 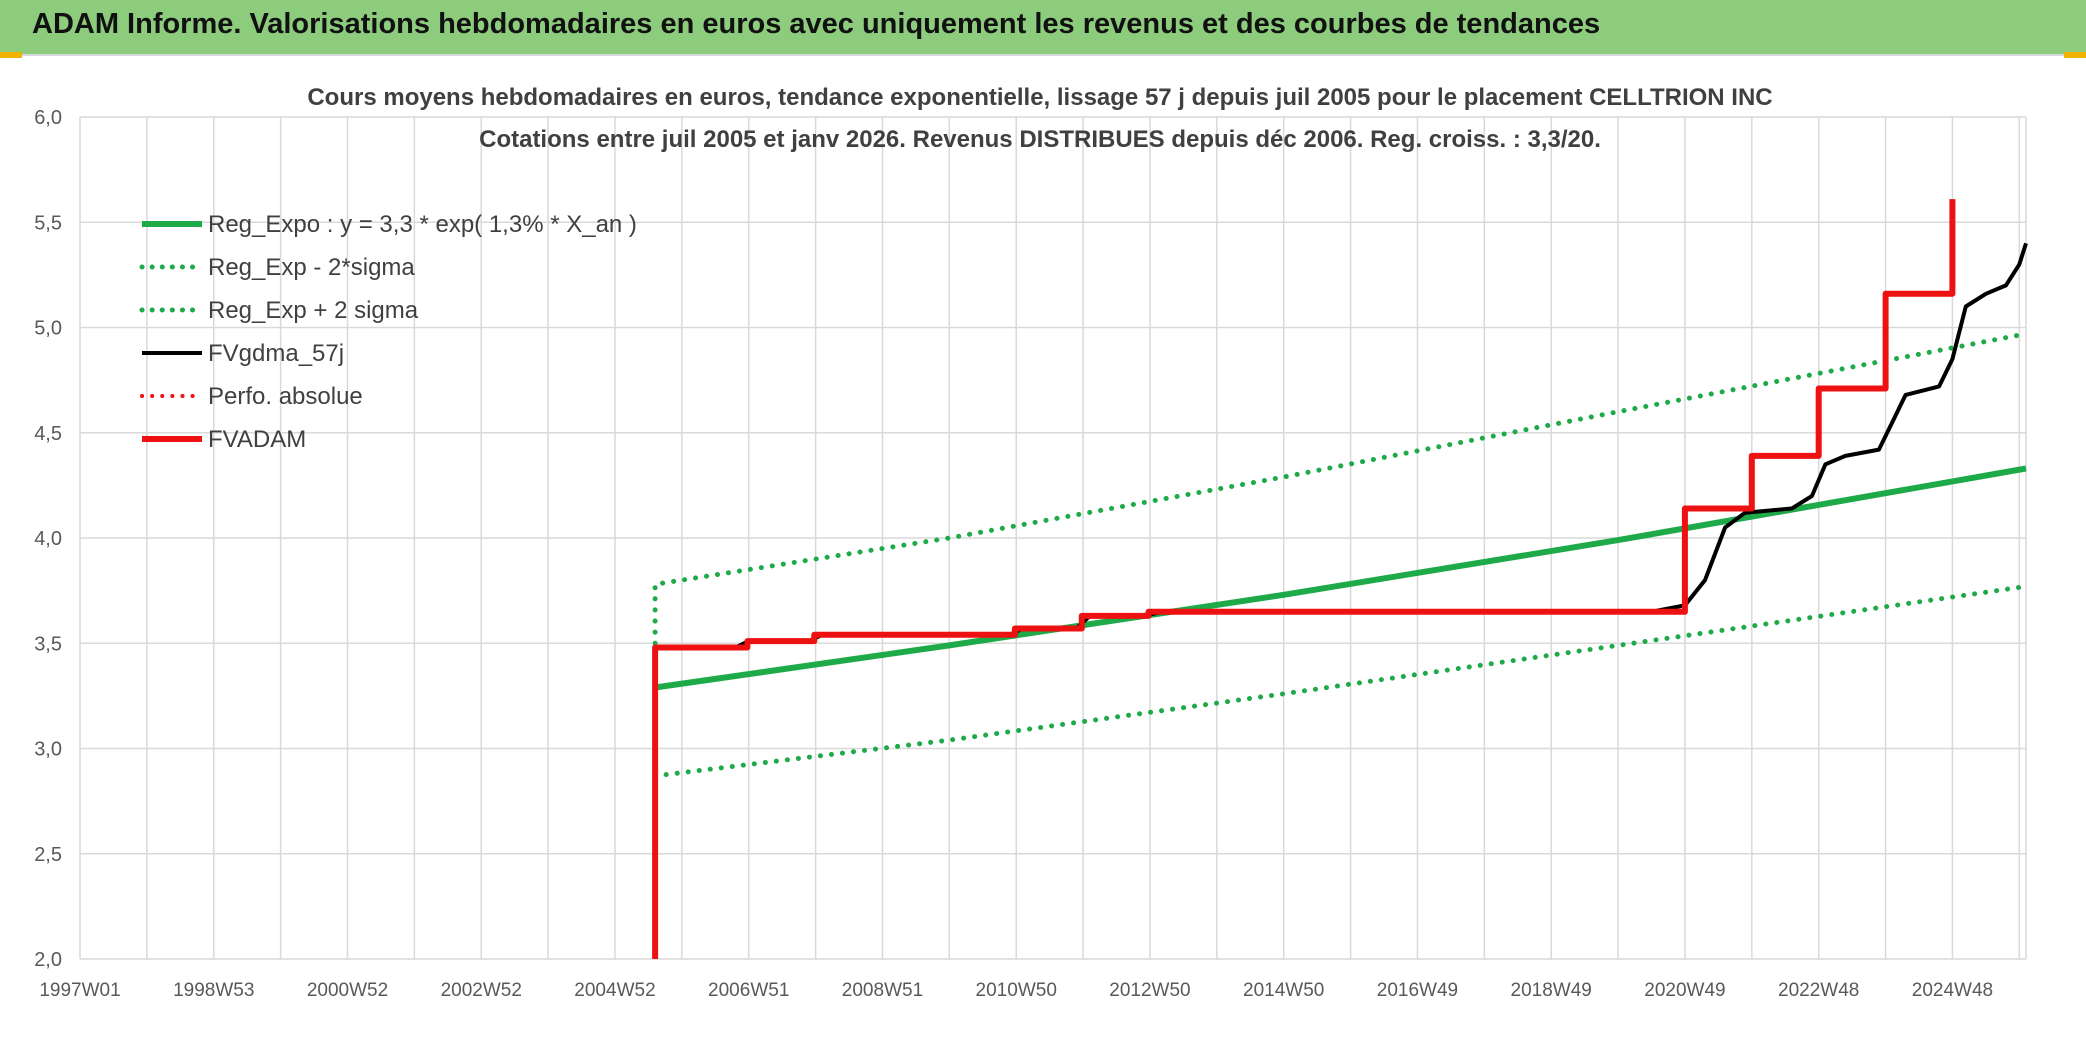 I want to click on y-tick-label: 3,0, so click(x=48, y=750).